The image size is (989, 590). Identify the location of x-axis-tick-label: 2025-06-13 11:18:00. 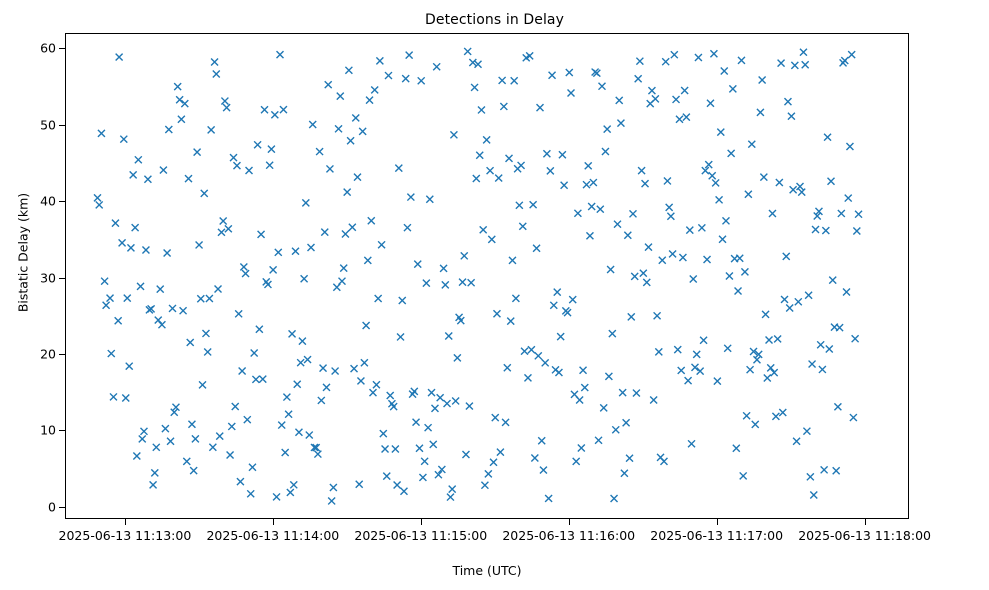
(864, 535).